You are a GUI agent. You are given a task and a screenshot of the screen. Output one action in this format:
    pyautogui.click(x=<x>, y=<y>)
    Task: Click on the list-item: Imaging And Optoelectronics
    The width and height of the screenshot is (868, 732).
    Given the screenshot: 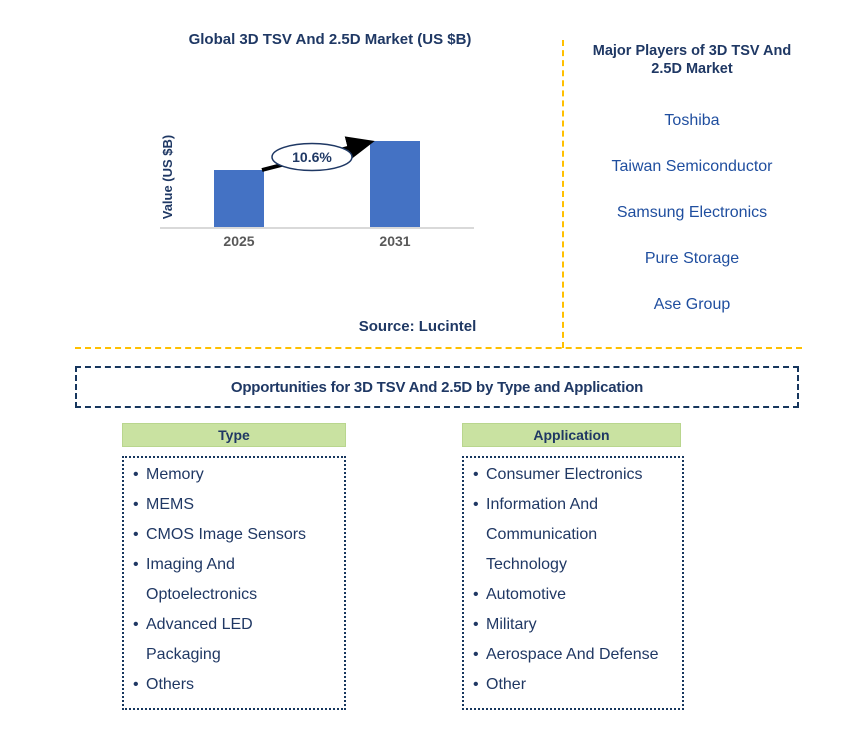 What is the action you would take?
    pyautogui.click(x=230, y=580)
    